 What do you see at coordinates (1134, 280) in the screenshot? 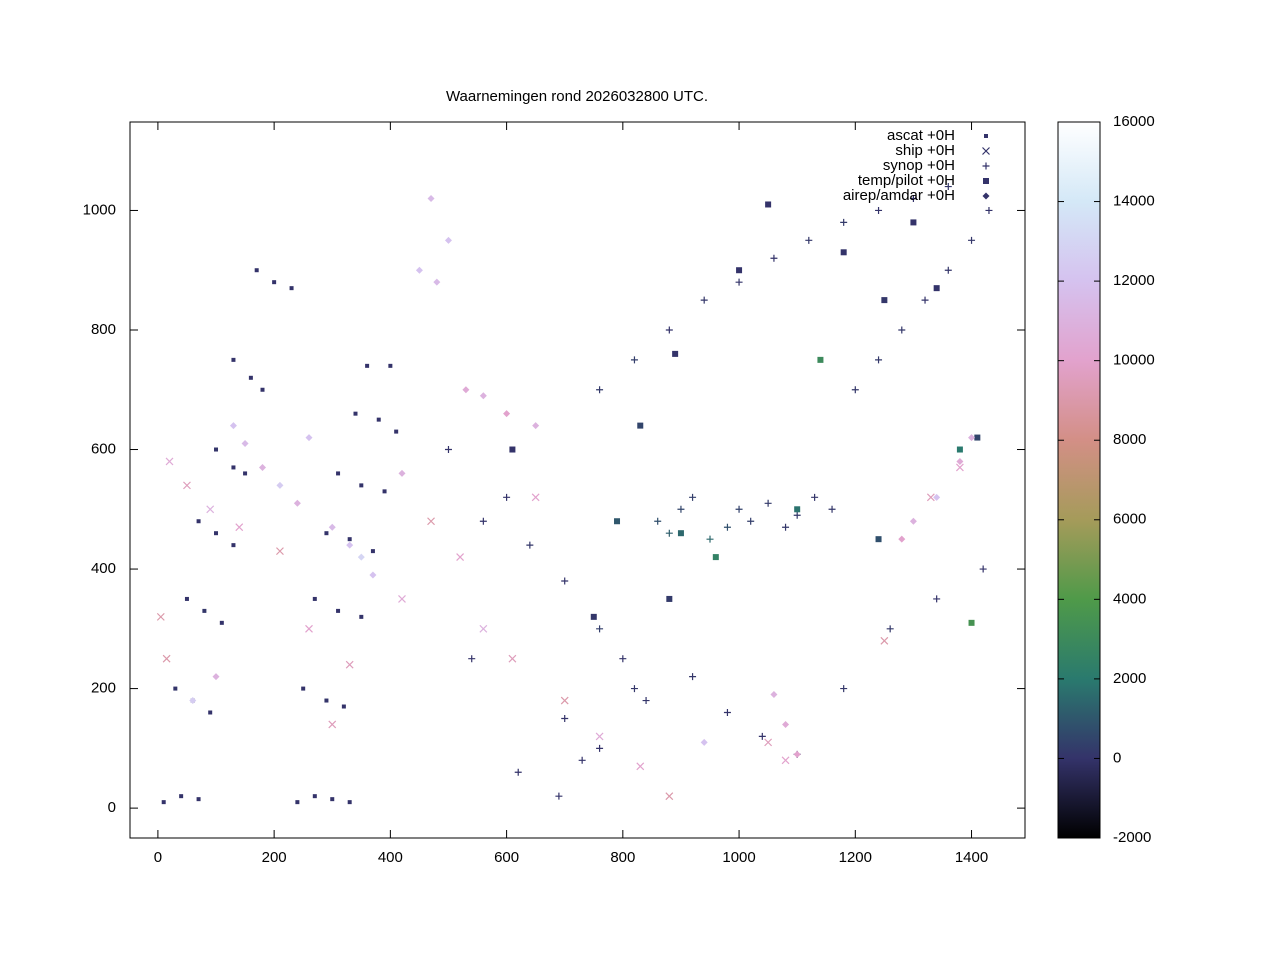
I see `colorbar-tick-label: 12000` at bounding box center [1134, 280].